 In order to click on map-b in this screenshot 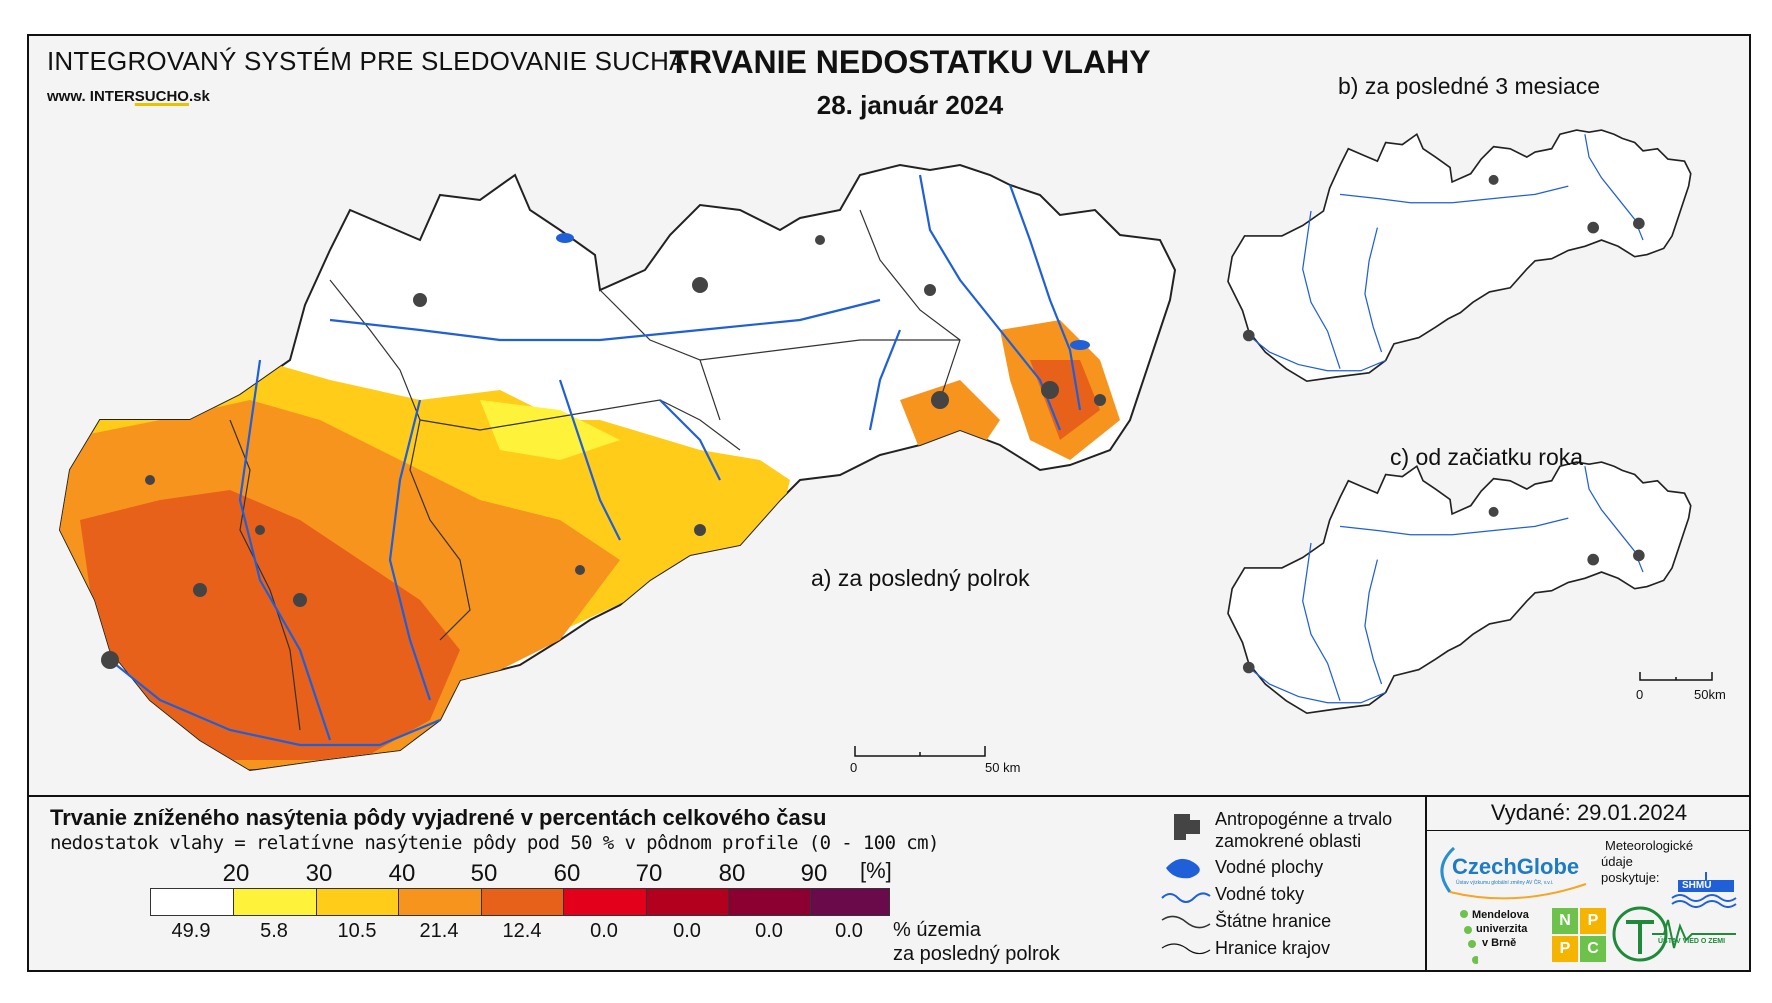, I will do `click(1459, 256)`.